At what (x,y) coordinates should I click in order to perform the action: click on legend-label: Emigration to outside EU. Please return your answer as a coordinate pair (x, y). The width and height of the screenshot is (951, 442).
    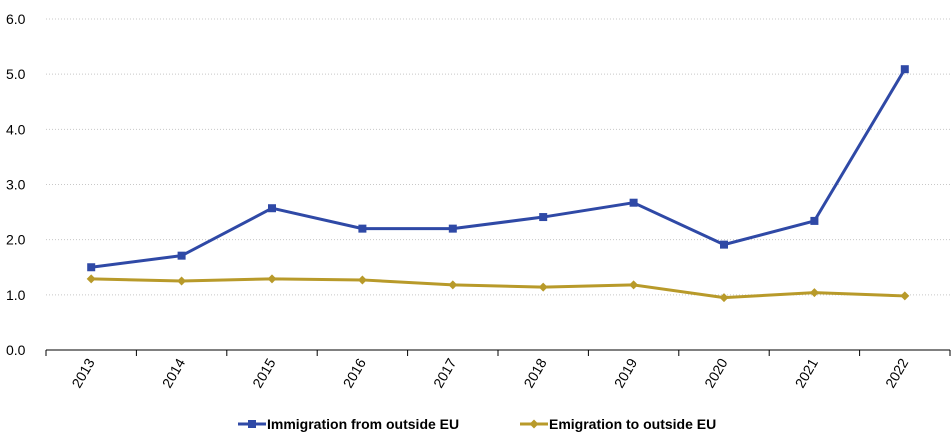
    Looking at the image, I should click on (632, 424).